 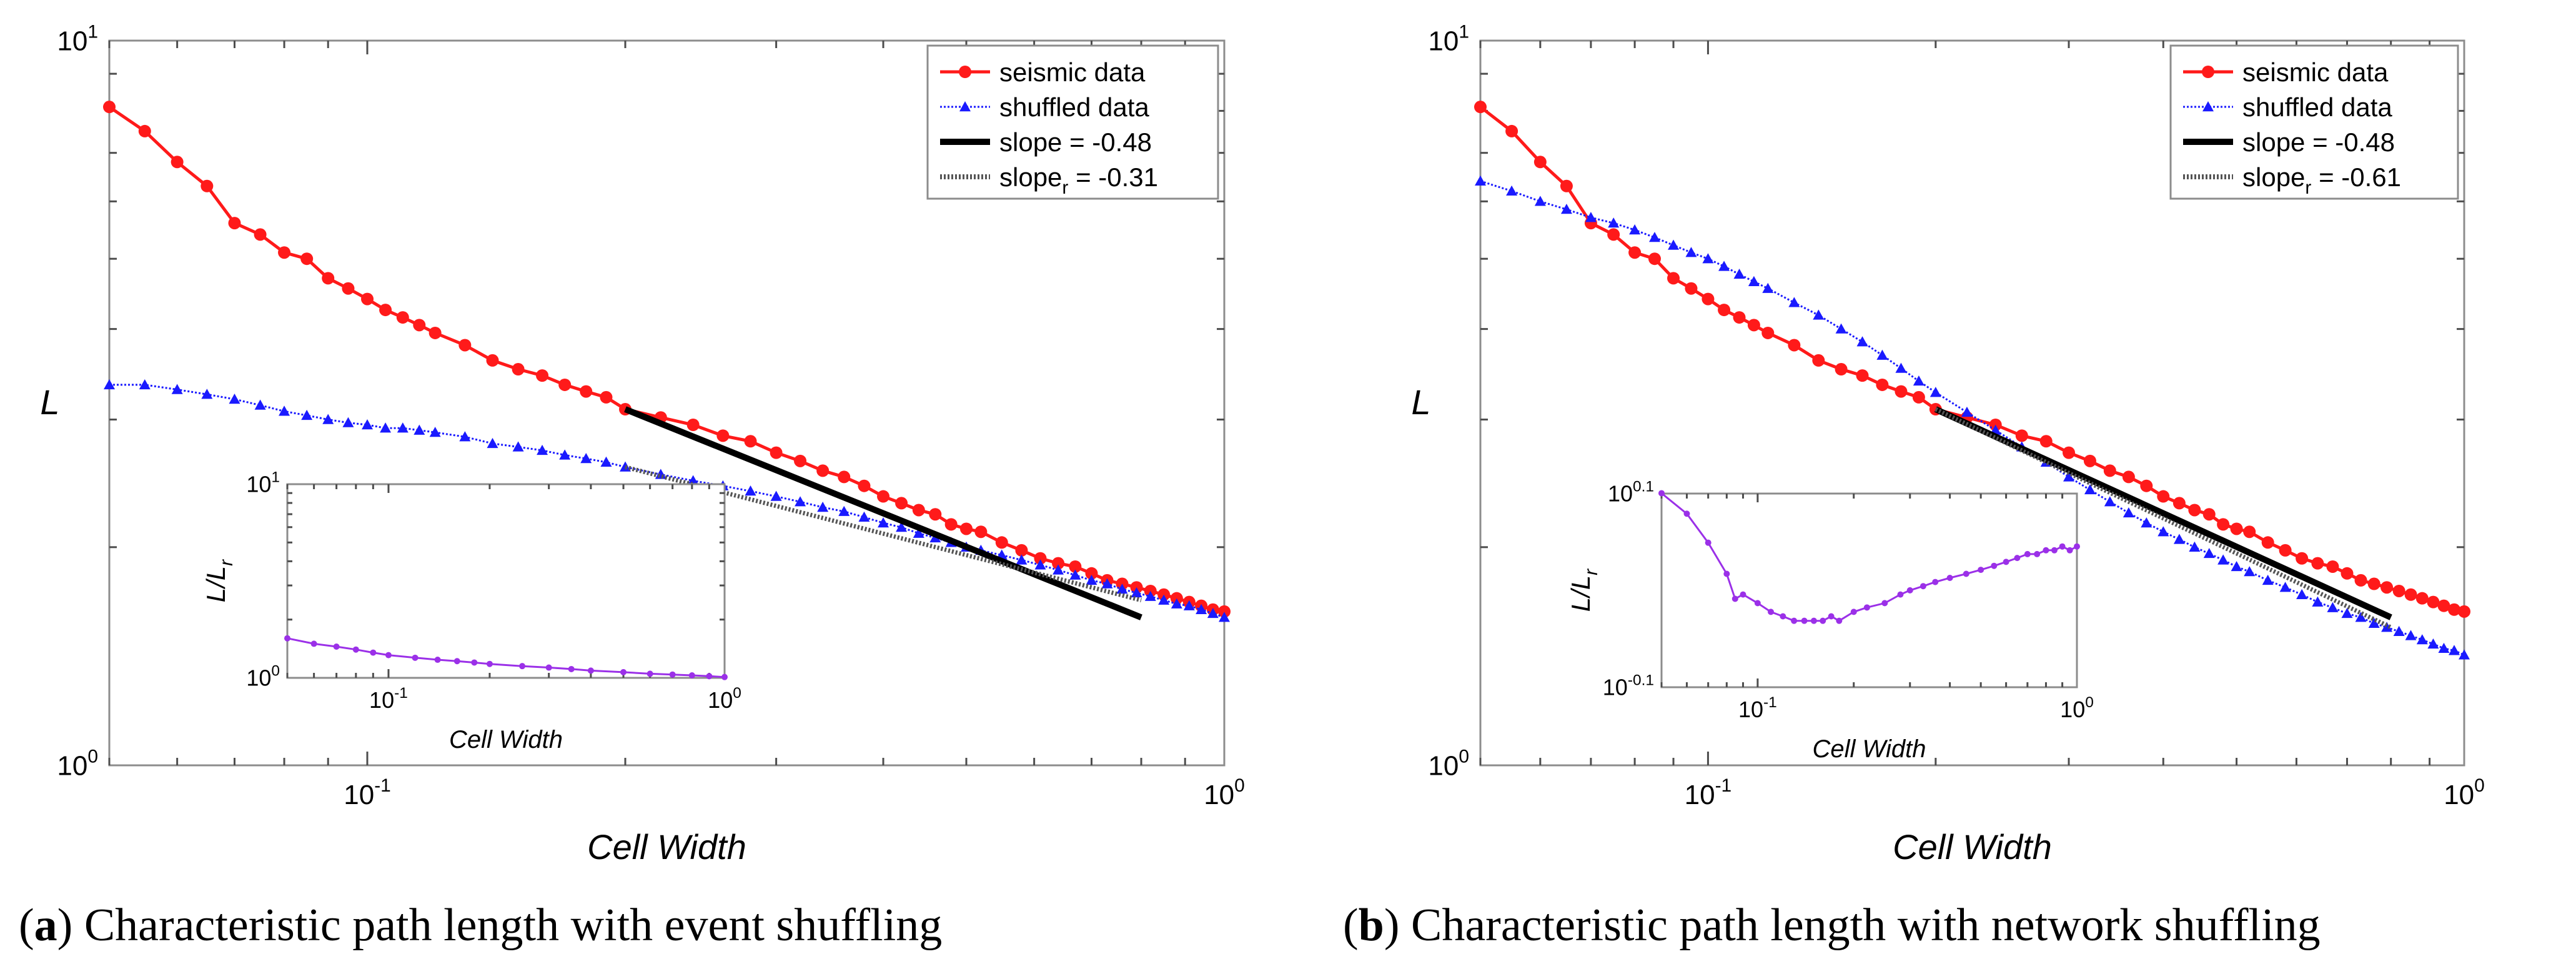 What do you see at coordinates (2308, 187) in the screenshot?
I see `panel-b-legend-label-3-sub: r` at bounding box center [2308, 187].